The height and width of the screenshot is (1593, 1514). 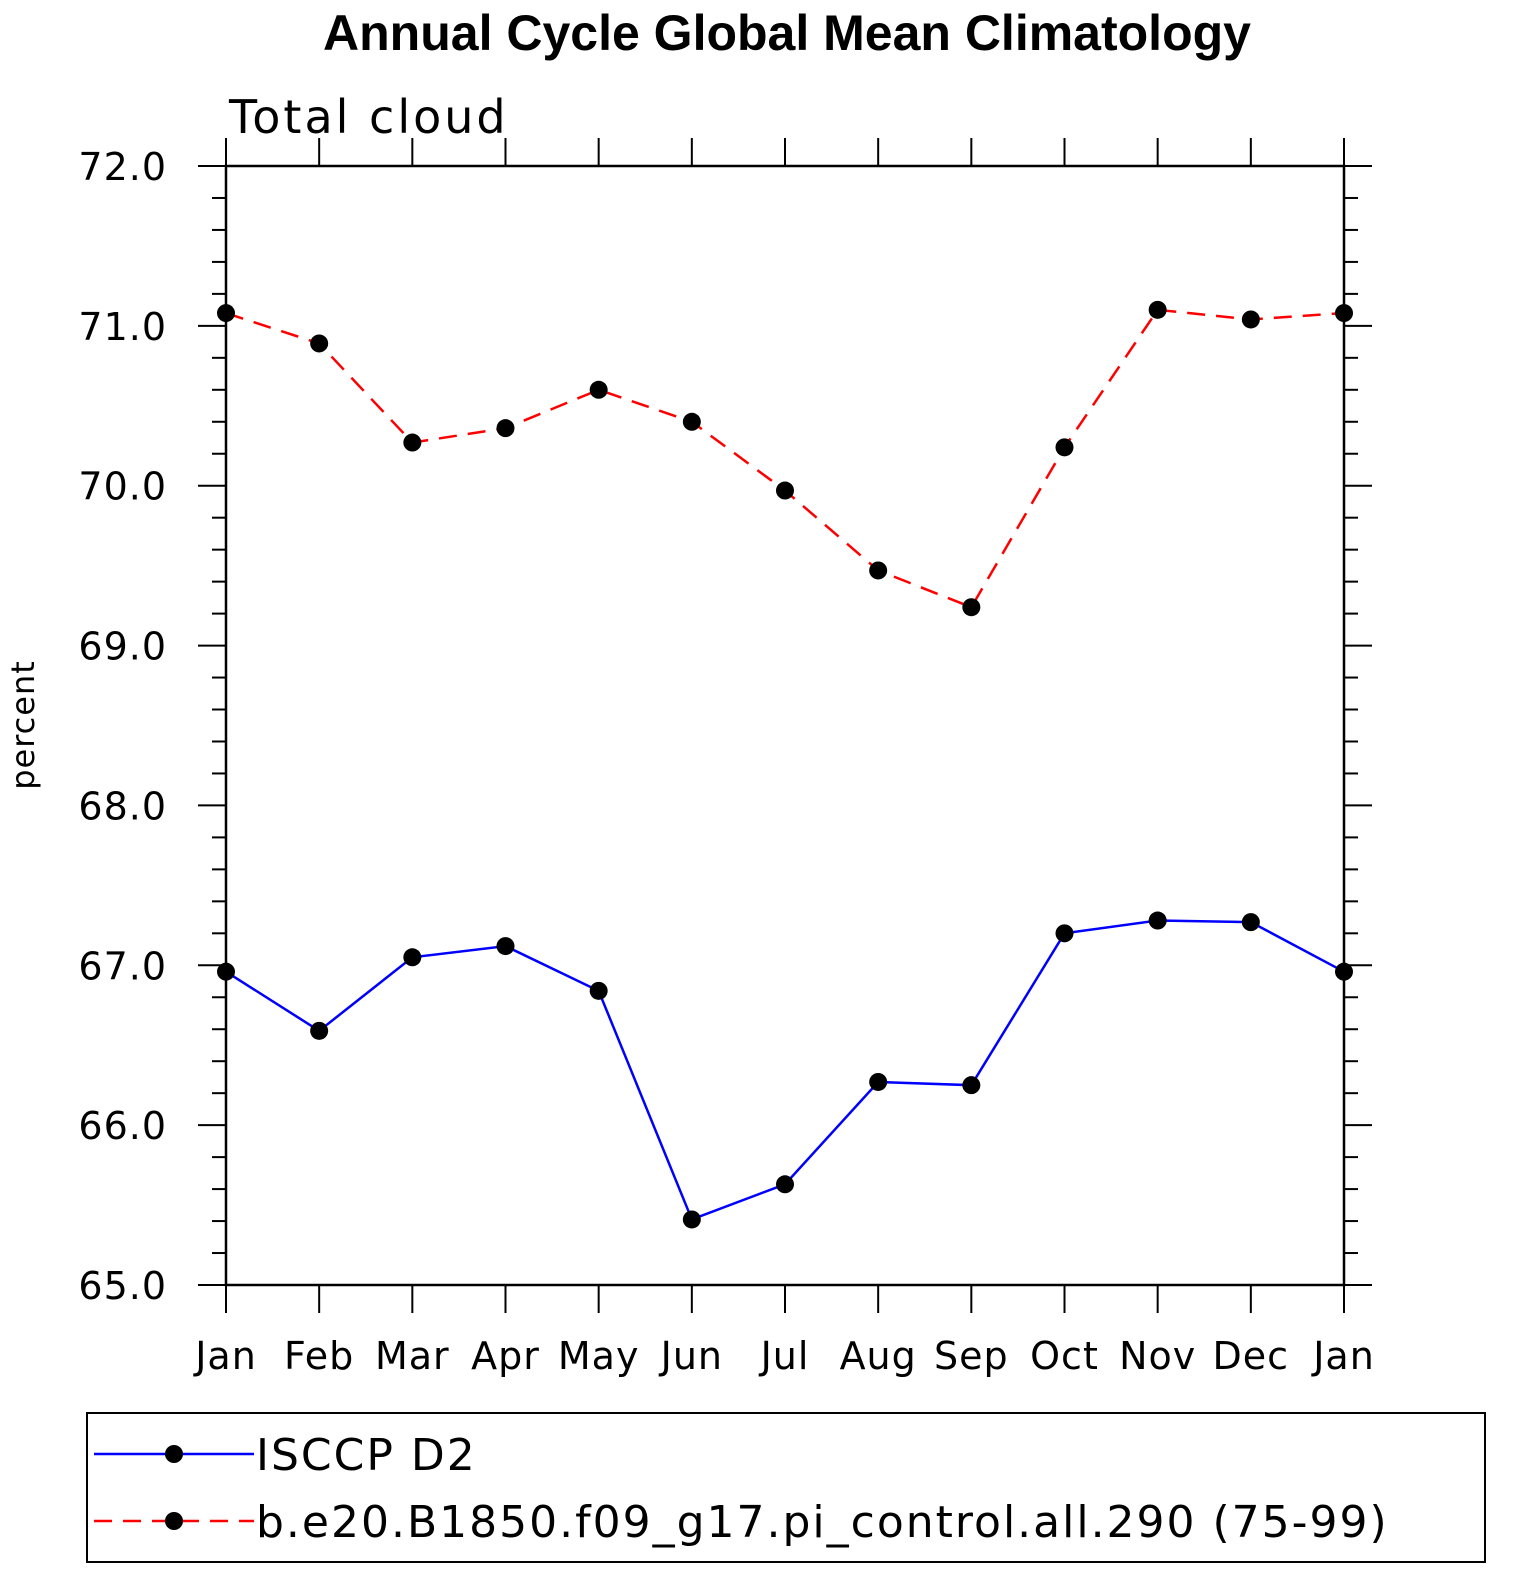 I want to click on y-axis-label: percent, so click(x=23, y=725).